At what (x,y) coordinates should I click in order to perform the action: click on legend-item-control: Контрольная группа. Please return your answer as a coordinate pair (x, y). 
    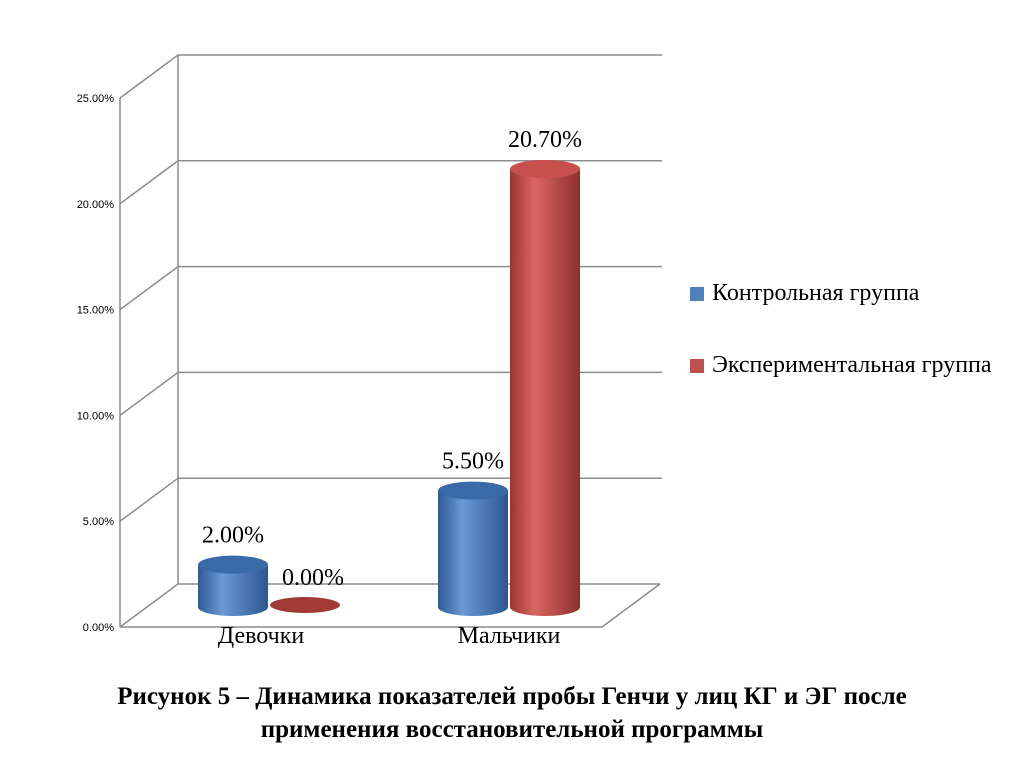
    Looking at the image, I should click on (850, 293).